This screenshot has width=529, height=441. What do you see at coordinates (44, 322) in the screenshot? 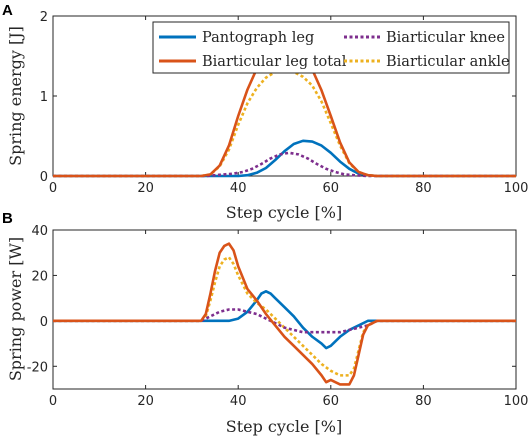
I see `power-y-tick-label: 0` at bounding box center [44, 322].